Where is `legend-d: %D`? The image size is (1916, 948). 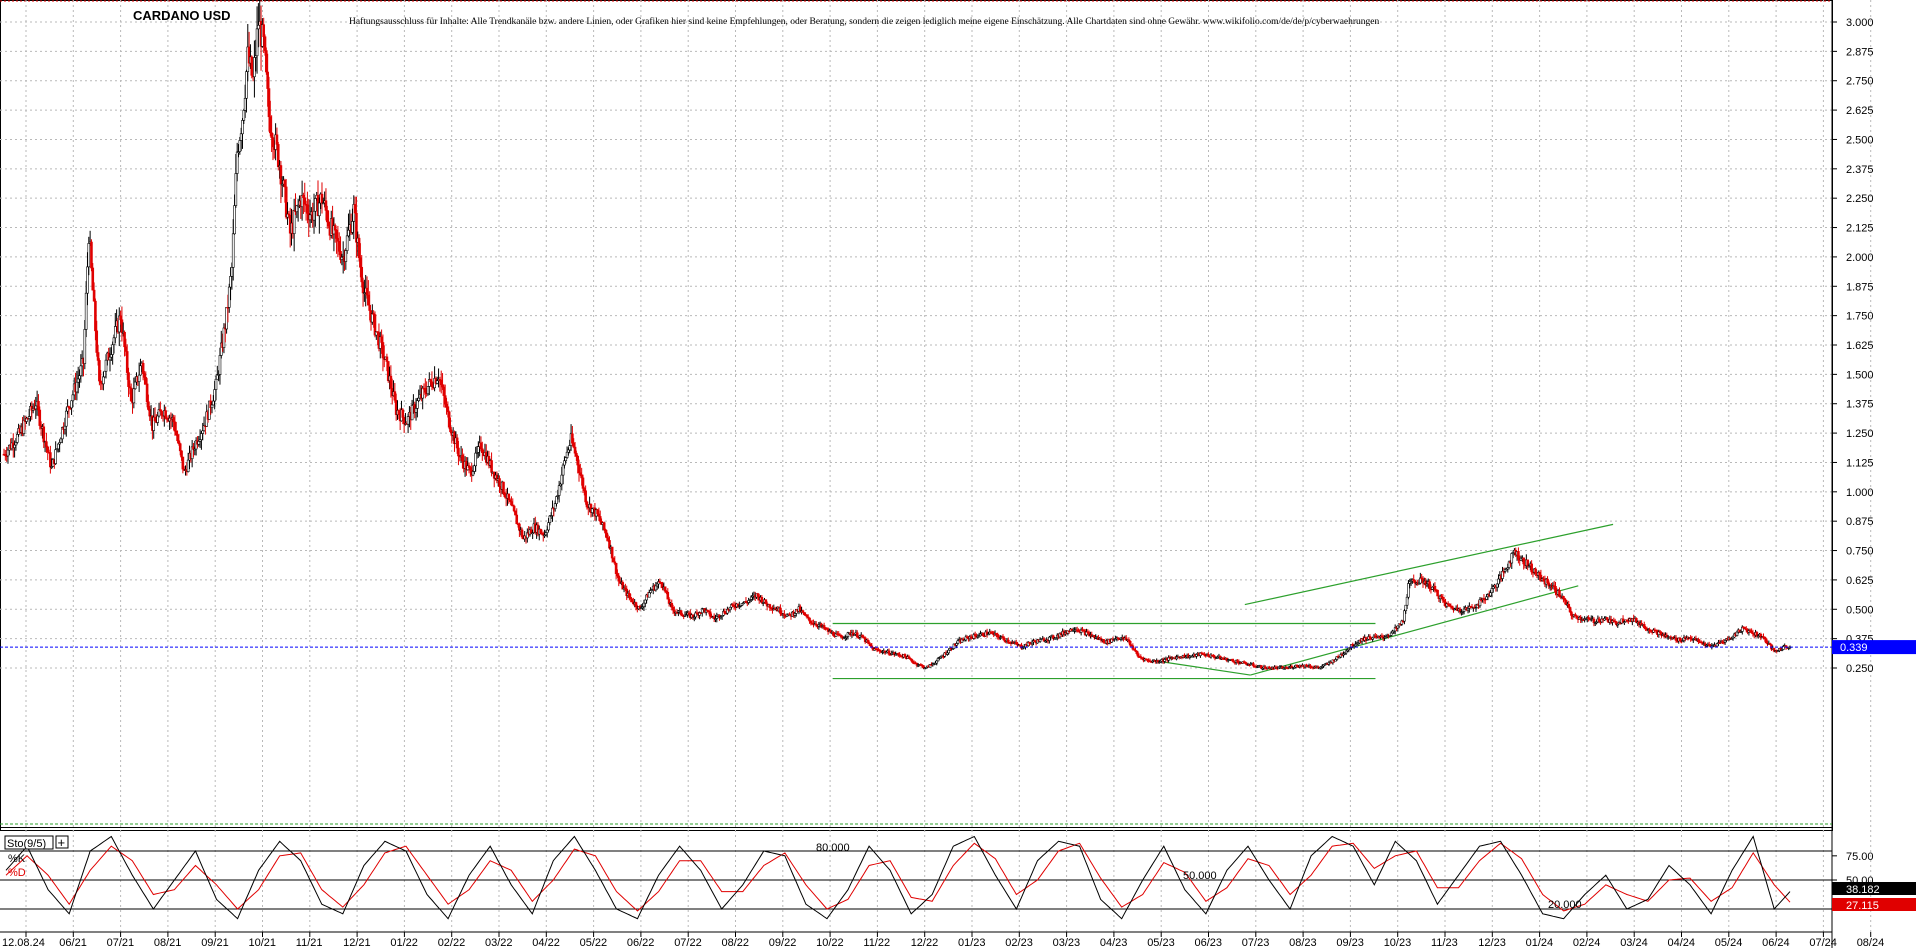
legend-d: %D is located at coordinates (17, 873).